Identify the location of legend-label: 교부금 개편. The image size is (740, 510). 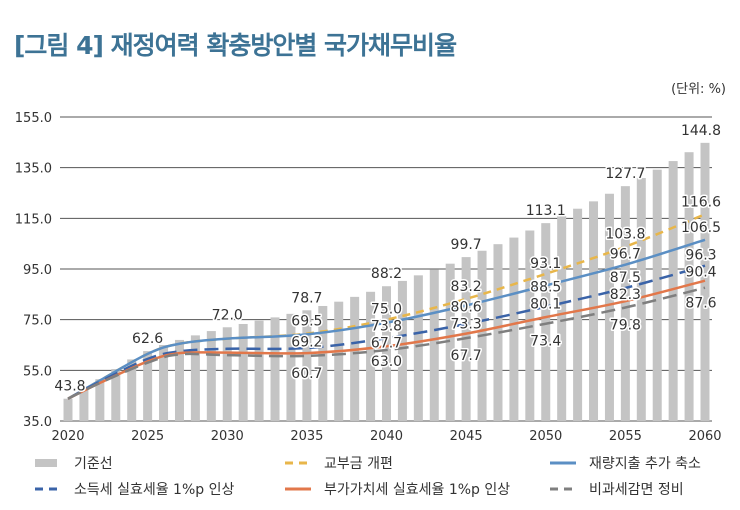
(358, 464).